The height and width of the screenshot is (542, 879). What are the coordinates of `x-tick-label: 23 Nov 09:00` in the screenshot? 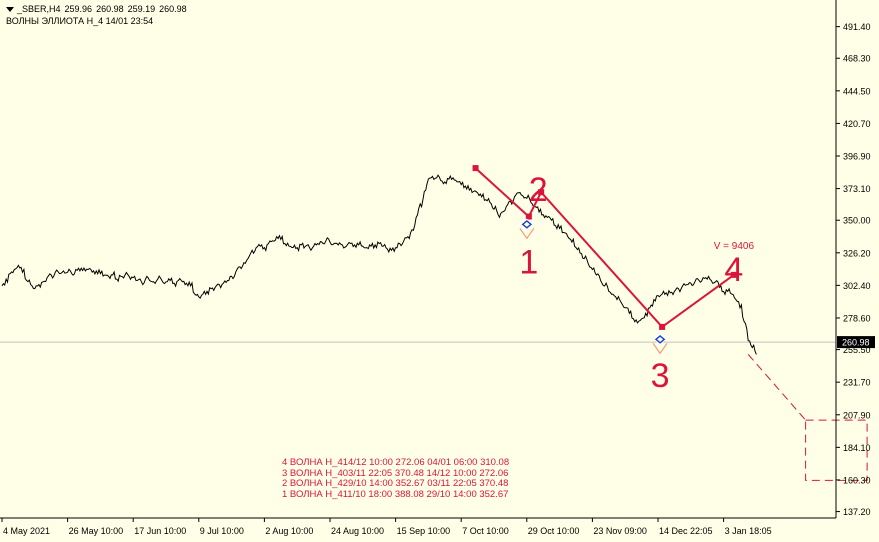 It's located at (620, 531).